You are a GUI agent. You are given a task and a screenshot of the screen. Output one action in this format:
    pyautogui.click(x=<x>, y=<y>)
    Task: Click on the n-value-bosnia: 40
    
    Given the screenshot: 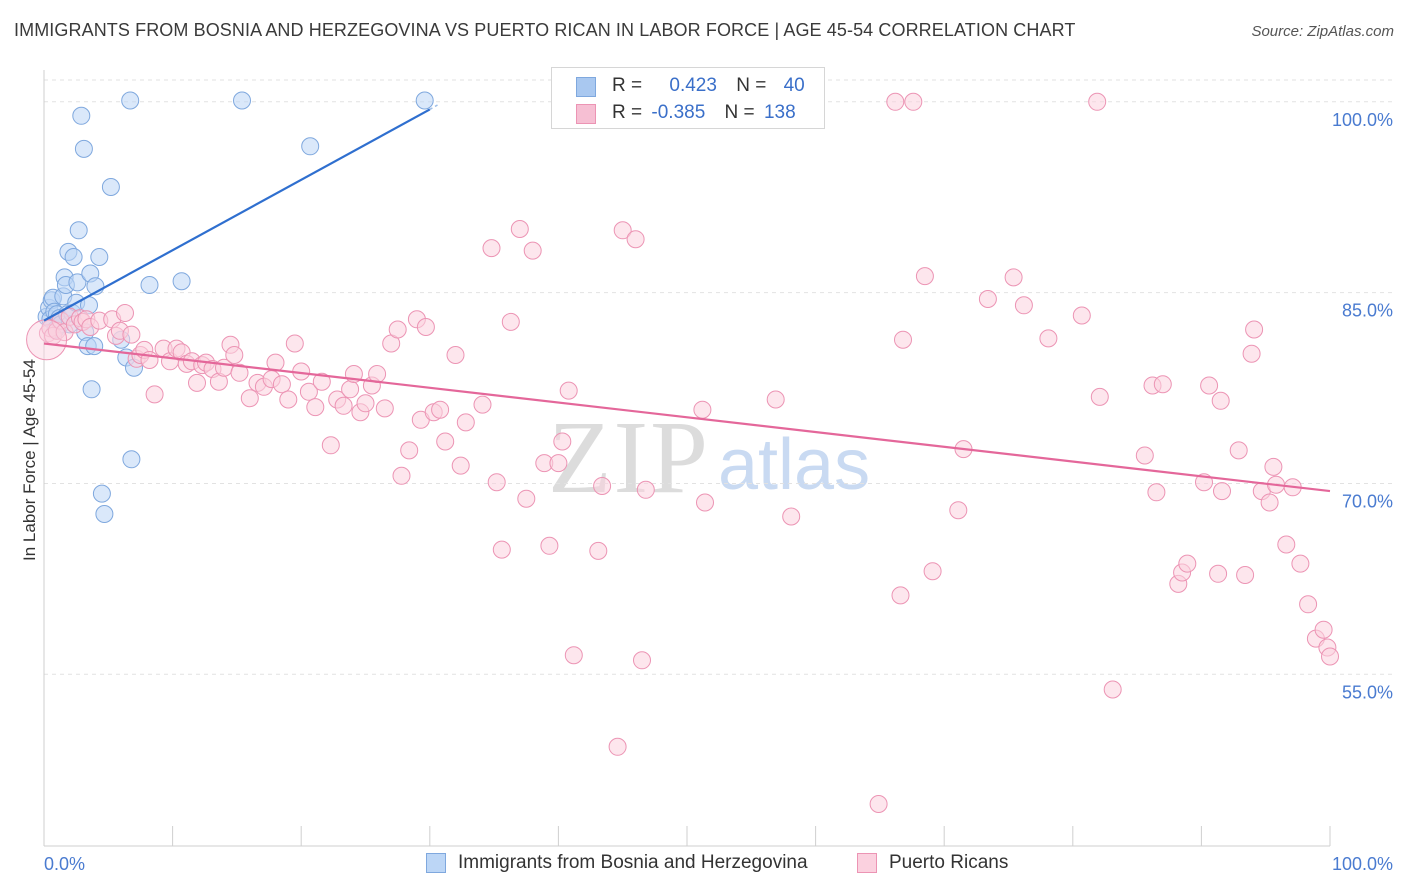 What is the action you would take?
    pyautogui.click(x=794, y=85)
    